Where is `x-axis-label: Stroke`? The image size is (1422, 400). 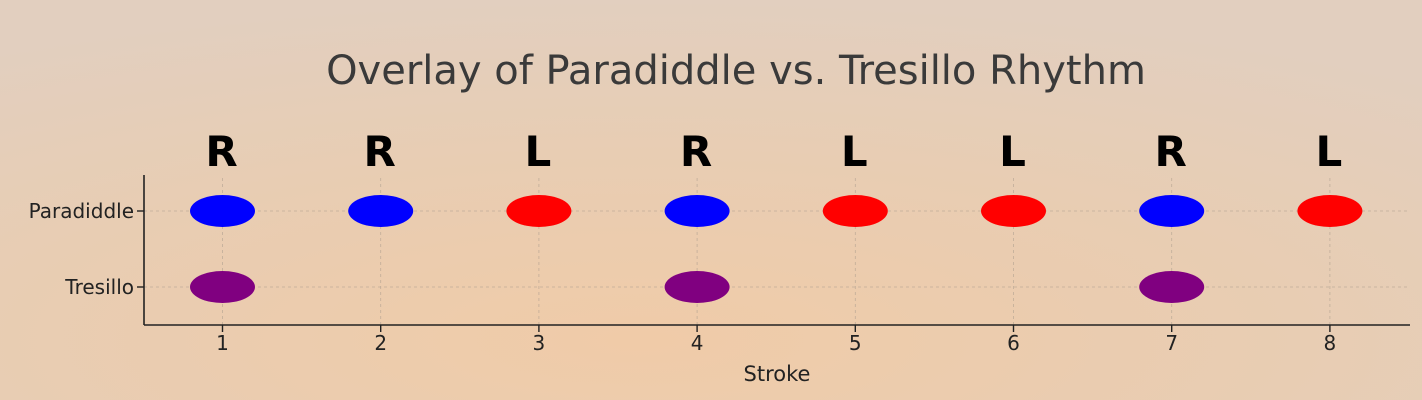
x-axis-label: Stroke is located at coordinates (777, 374).